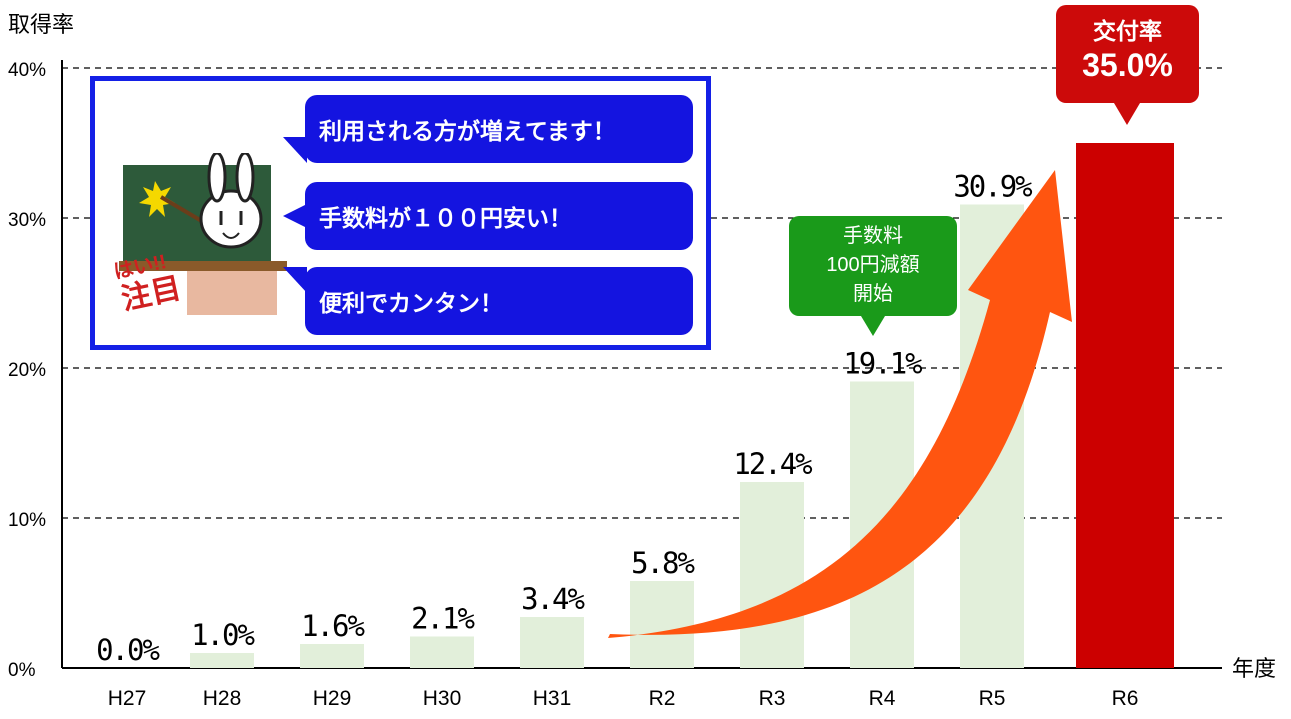 The image size is (1291, 719). What do you see at coordinates (41, 24) in the screenshot?
I see `y-axis-label: 取得率` at bounding box center [41, 24].